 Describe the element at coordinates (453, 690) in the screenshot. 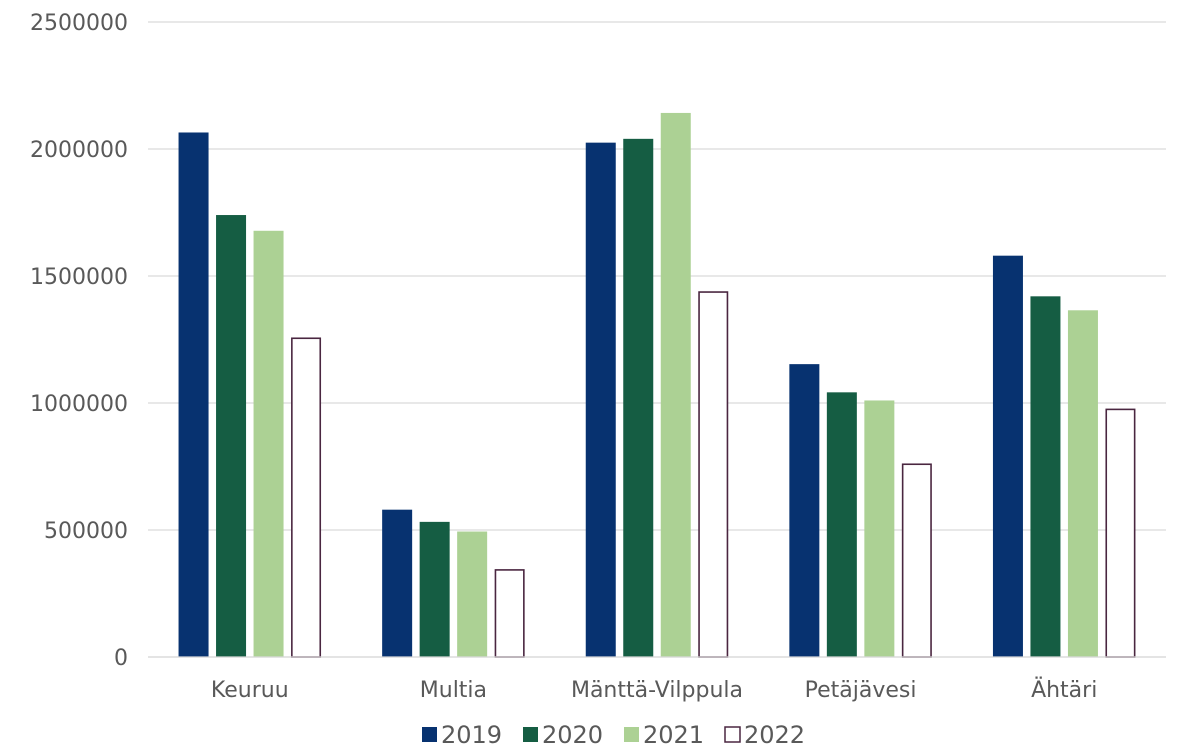

I see `category-label: Multia` at that location.